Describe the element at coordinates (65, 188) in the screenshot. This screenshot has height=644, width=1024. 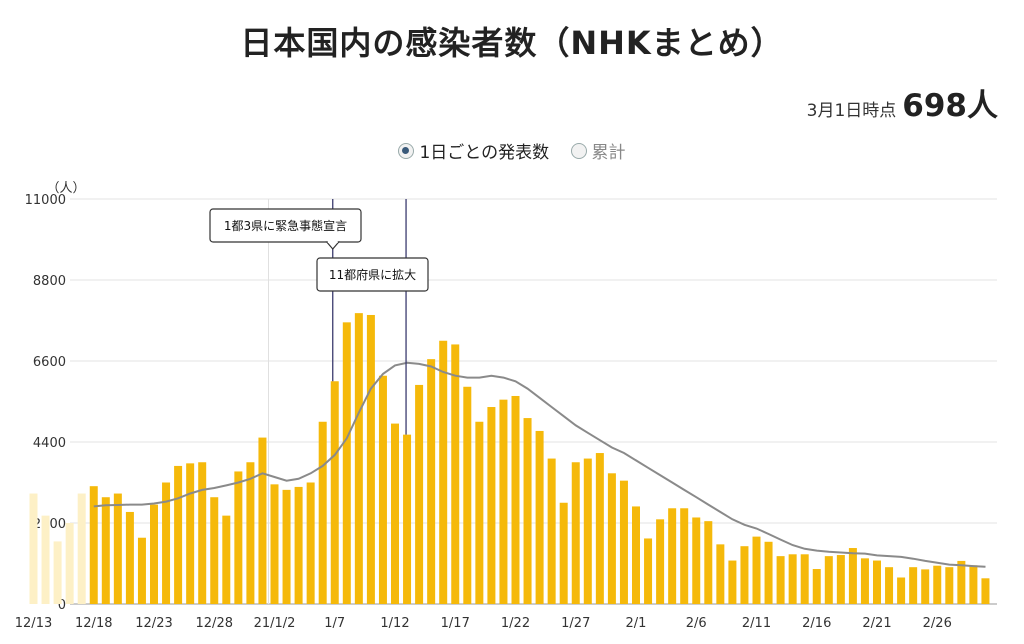
I see `y-unit-label: （人）` at that location.